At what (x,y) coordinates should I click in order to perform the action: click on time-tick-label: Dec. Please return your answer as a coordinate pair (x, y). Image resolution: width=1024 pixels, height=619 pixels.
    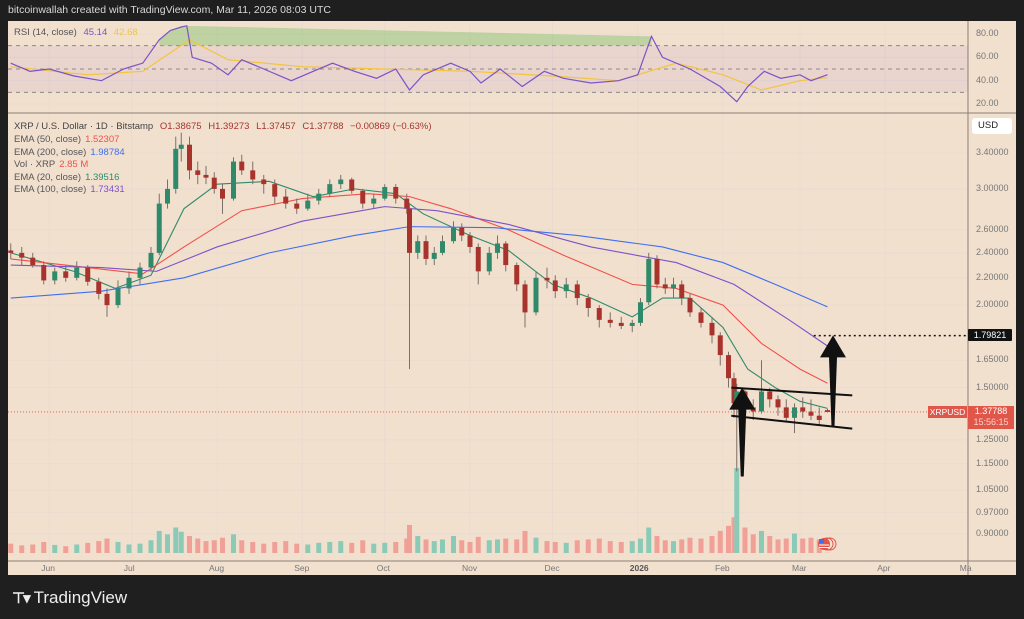
    Looking at the image, I should click on (552, 568).